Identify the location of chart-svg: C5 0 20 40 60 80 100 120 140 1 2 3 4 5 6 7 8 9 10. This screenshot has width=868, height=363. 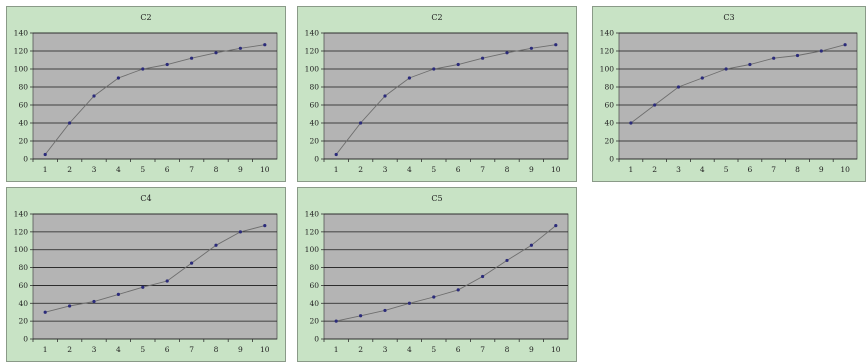
(437, 274).